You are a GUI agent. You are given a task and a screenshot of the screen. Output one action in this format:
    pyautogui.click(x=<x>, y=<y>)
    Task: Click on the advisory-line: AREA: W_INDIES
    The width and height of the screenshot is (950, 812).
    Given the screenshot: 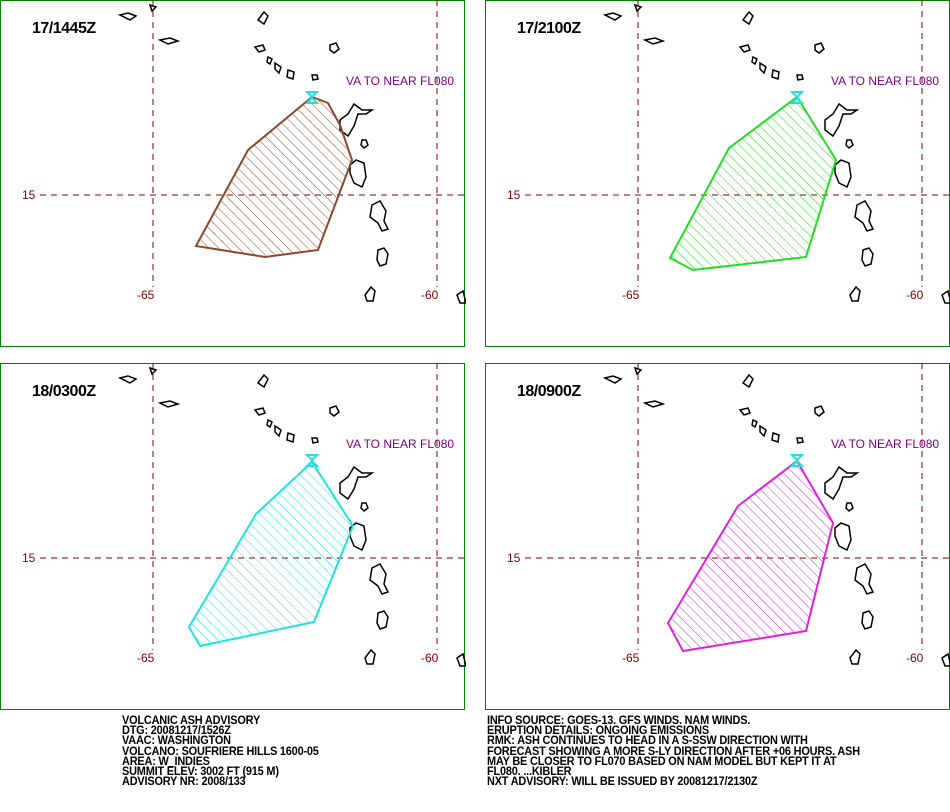 What is the action you would take?
    pyautogui.click(x=166, y=761)
    